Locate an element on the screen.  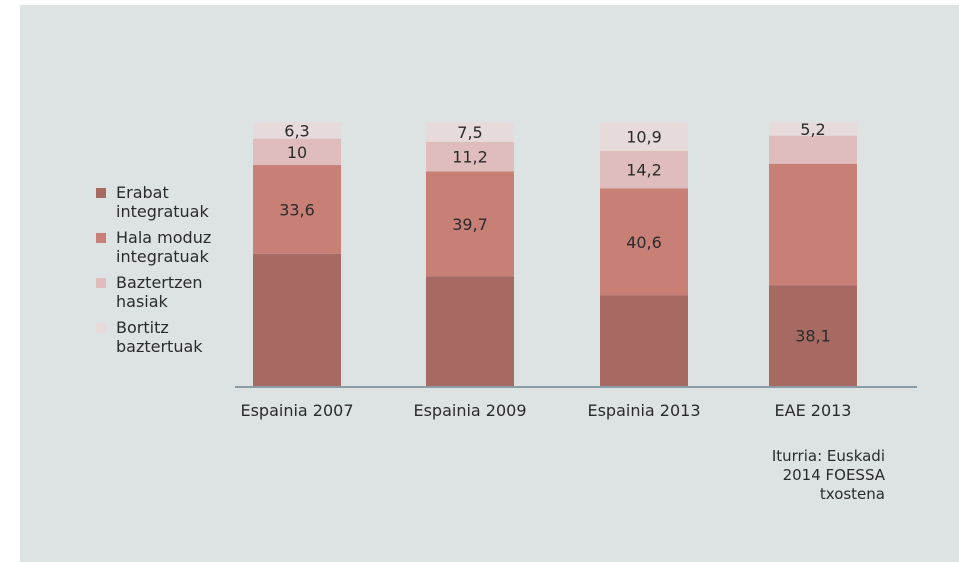
data-label: 33,6 is located at coordinates (297, 209).